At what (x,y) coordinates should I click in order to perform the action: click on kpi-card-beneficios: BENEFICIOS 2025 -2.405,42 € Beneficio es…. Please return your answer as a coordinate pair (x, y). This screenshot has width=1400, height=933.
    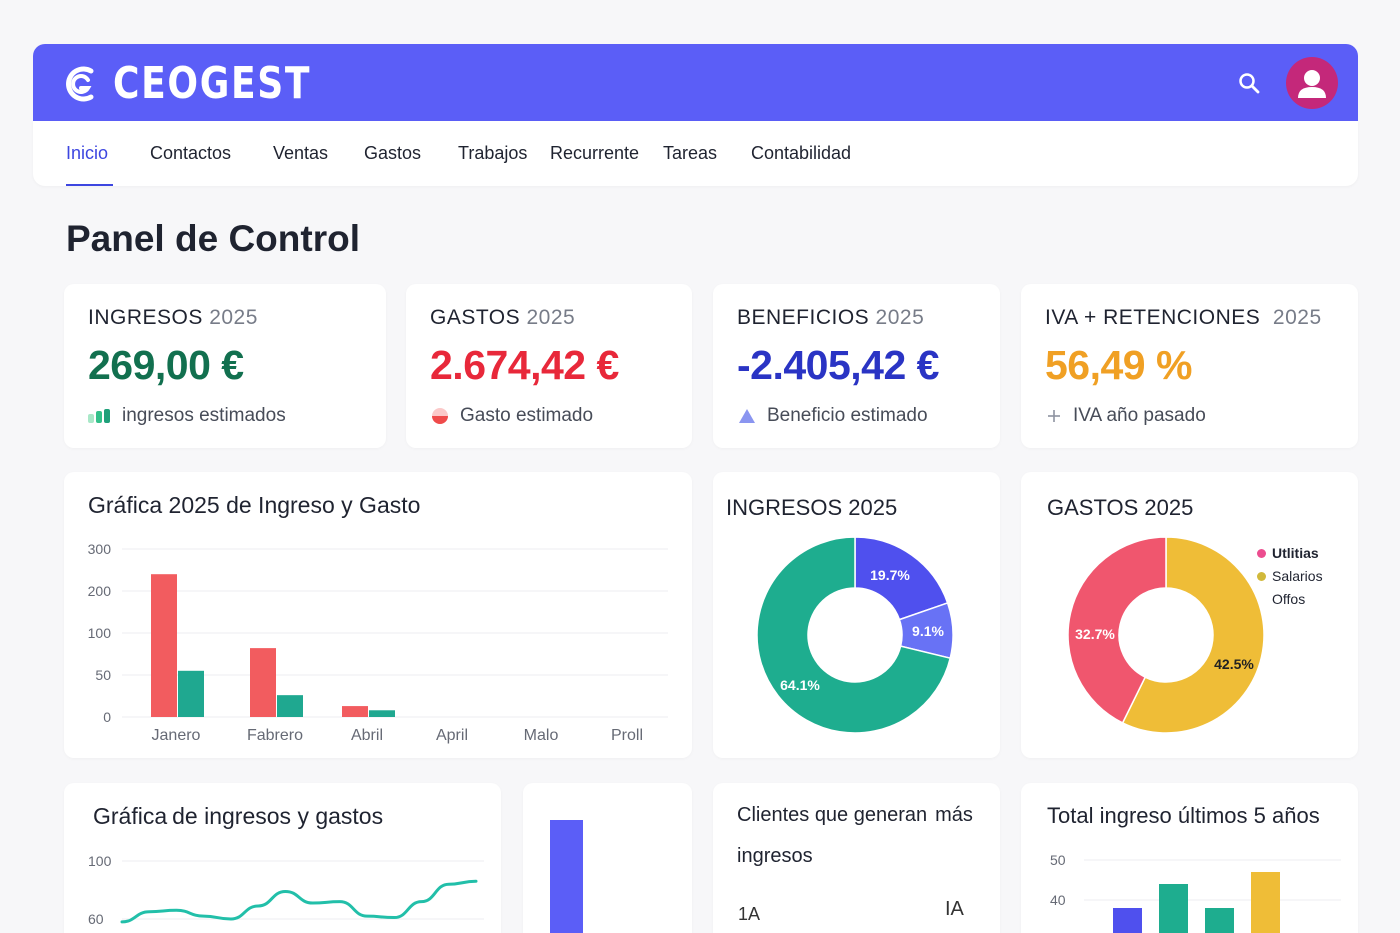
    Looking at the image, I should click on (856, 366).